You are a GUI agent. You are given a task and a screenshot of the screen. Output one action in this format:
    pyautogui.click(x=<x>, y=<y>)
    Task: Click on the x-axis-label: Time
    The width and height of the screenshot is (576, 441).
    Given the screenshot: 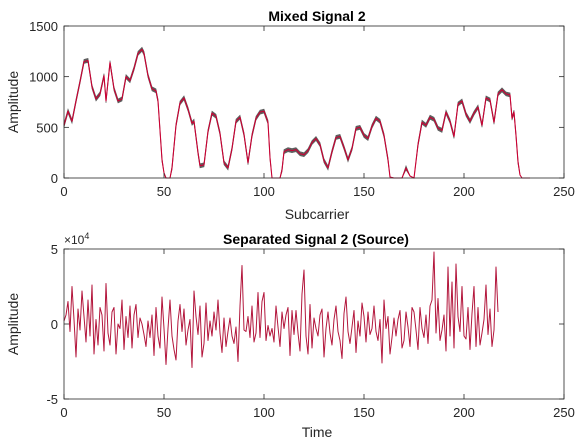 What is the action you would take?
    pyautogui.click(x=317, y=432)
    